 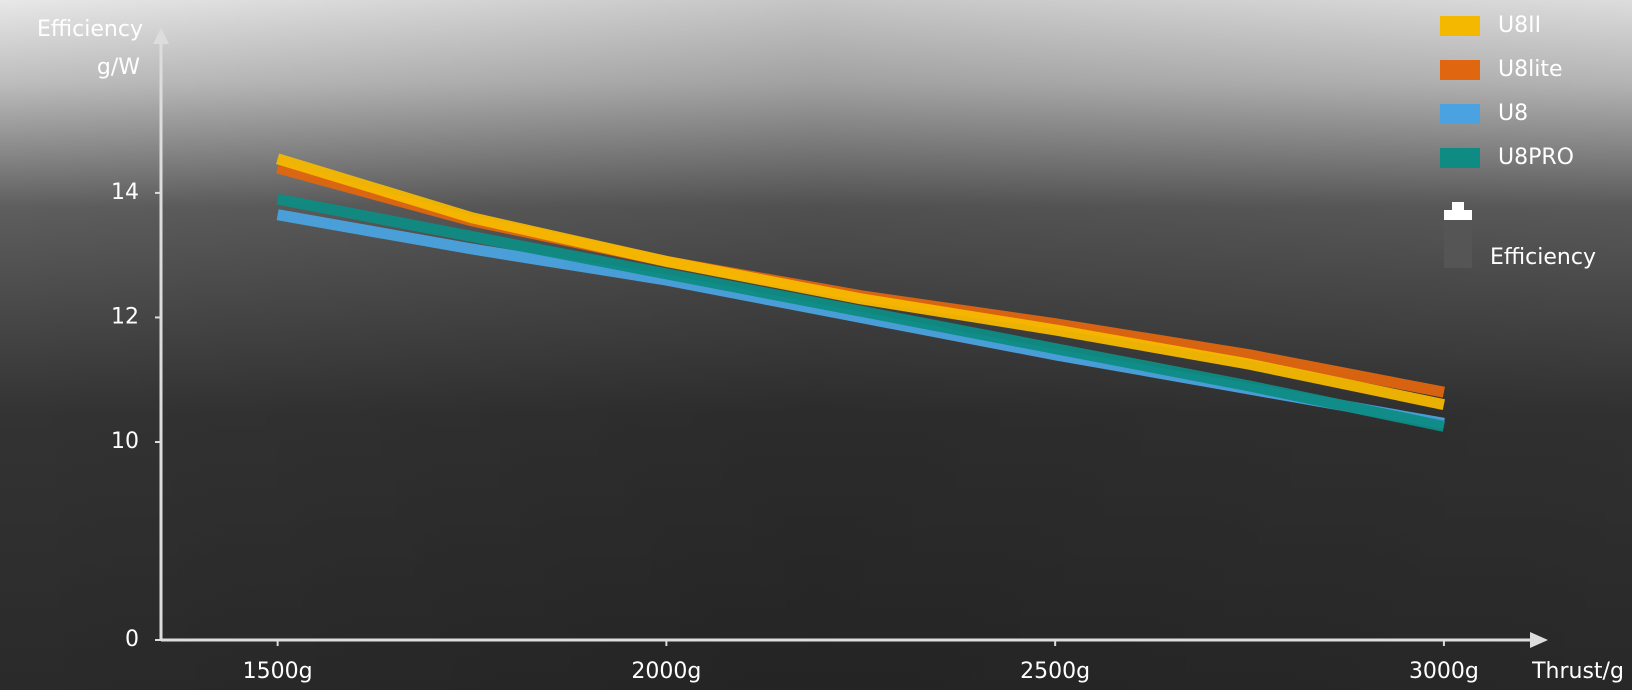 What do you see at coordinates (278, 671) in the screenshot?
I see `x-tick-label: 1500g` at bounding box center [278, 671].